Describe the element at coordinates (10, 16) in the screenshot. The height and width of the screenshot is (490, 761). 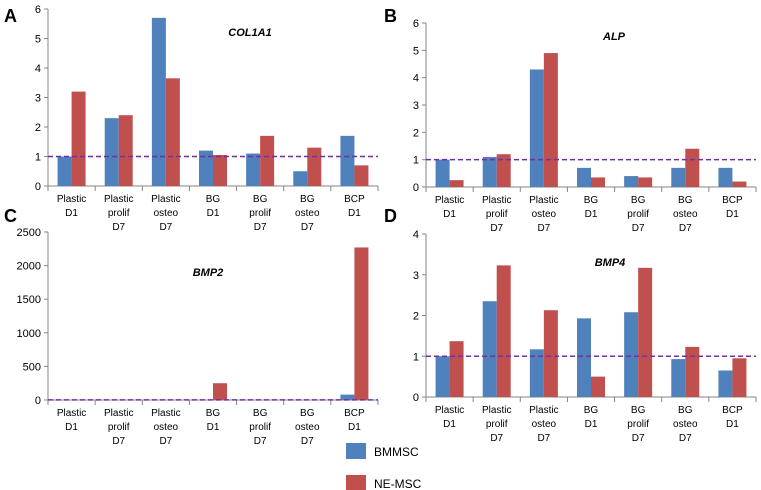
I see `panel-label: A` at that location.